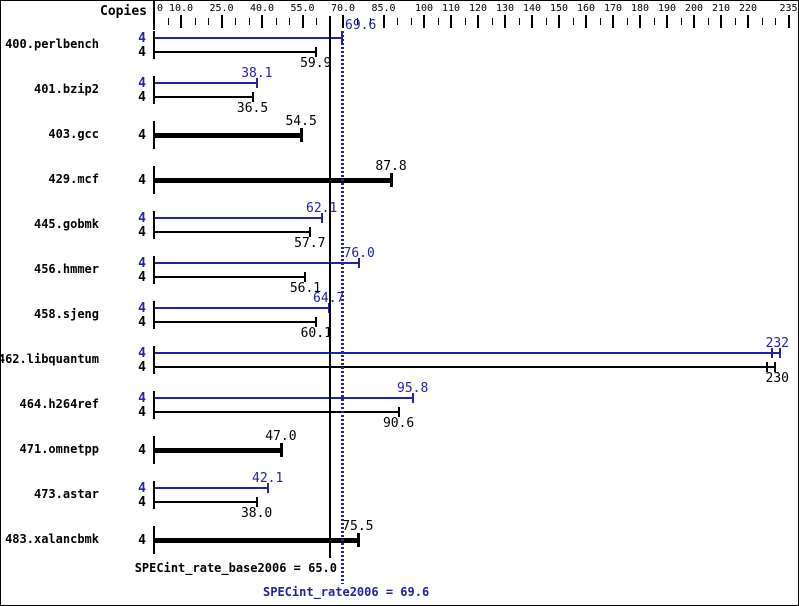 The width and height of the screenshot is (799, 606). What do you see at coordinates (505, 8) in the screenshot?
I see `axis-tick-label: 130` at bounding box center [505, 8].